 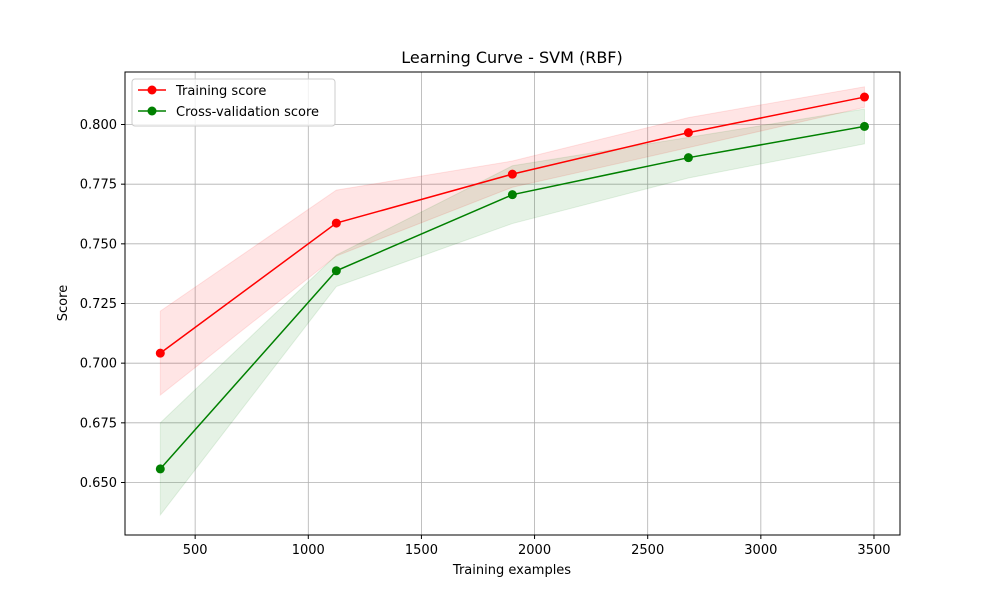 What do you see at coordinates (98, 244) in the screenshot?
I see `y-tick-label: 0.750` at bounding box center [98, 244].